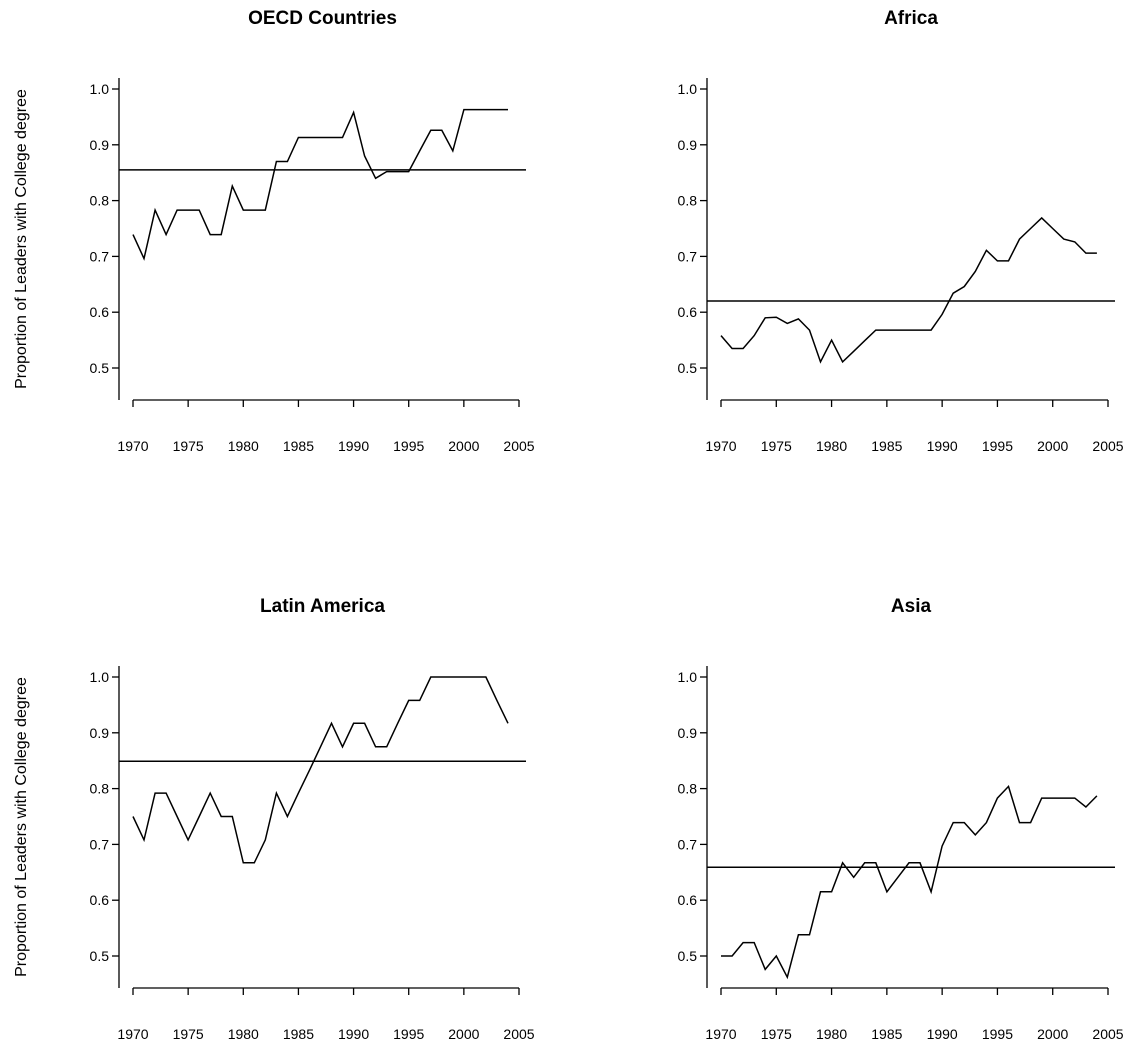  What do you see at coordinates (911, 18) in the screenshot?
I see `chart-title: Africa` at bounding box center [911, 18].